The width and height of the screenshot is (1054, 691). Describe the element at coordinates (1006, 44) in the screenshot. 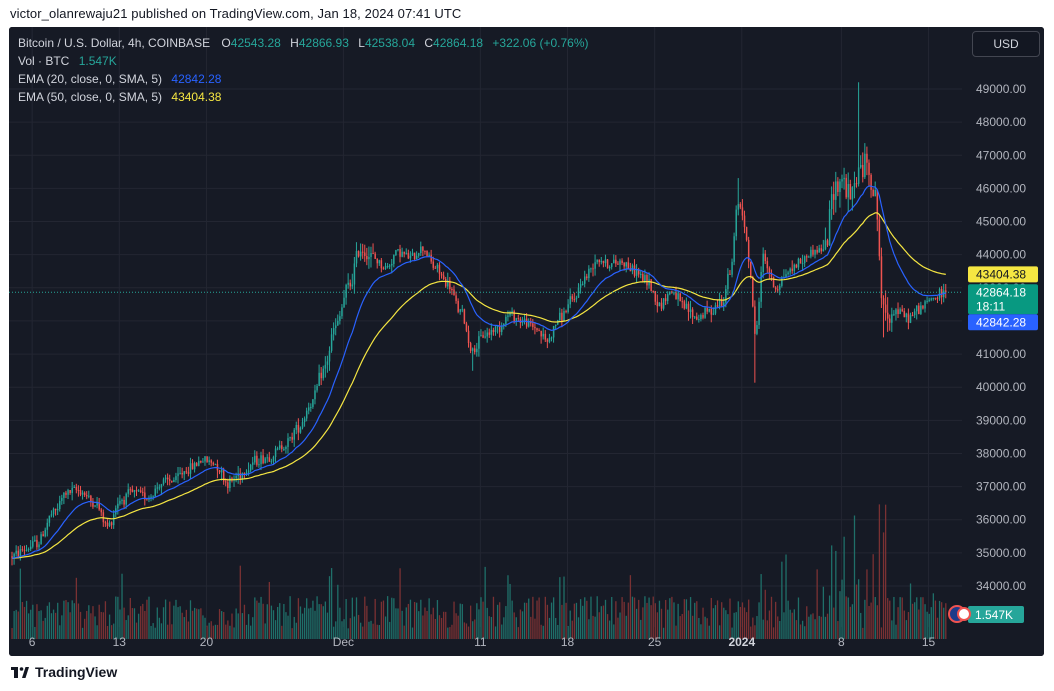

I see `currency-button: USD` at that location.